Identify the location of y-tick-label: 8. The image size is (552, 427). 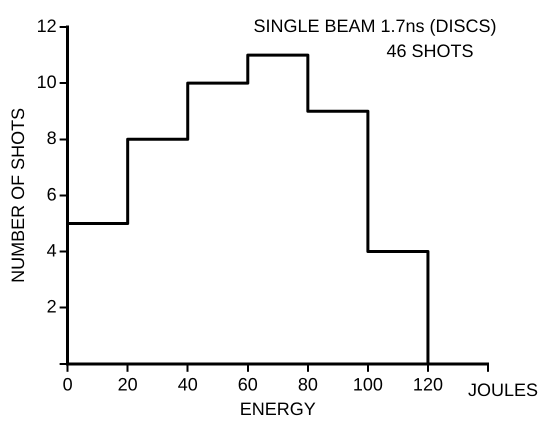
(51, 138).